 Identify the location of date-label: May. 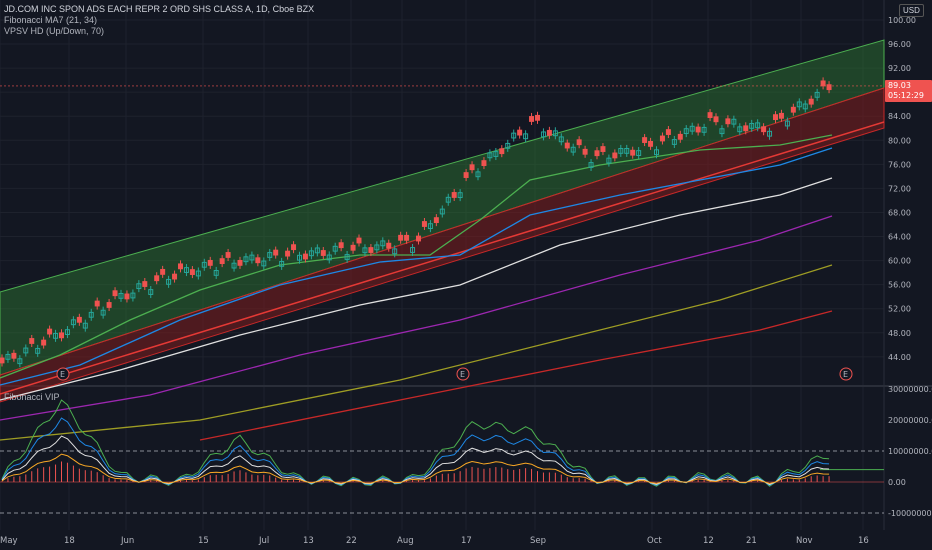
(9, 541).